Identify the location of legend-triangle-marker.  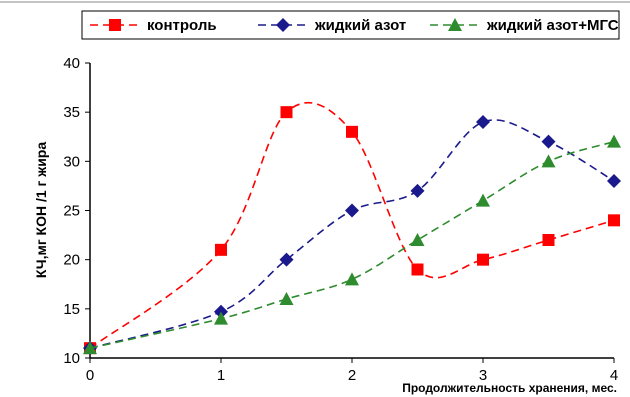
(455, 24).